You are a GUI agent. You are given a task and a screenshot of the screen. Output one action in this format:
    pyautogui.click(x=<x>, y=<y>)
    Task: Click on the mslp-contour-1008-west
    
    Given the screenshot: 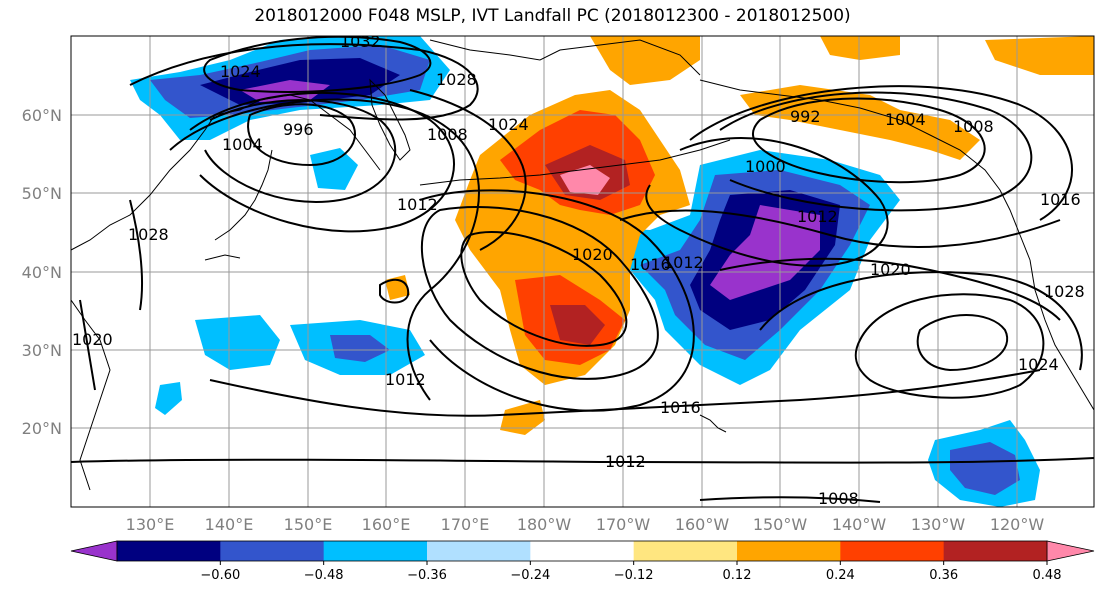 What is the action you would take?
    pyautogui.click(x=322, y=162)
    